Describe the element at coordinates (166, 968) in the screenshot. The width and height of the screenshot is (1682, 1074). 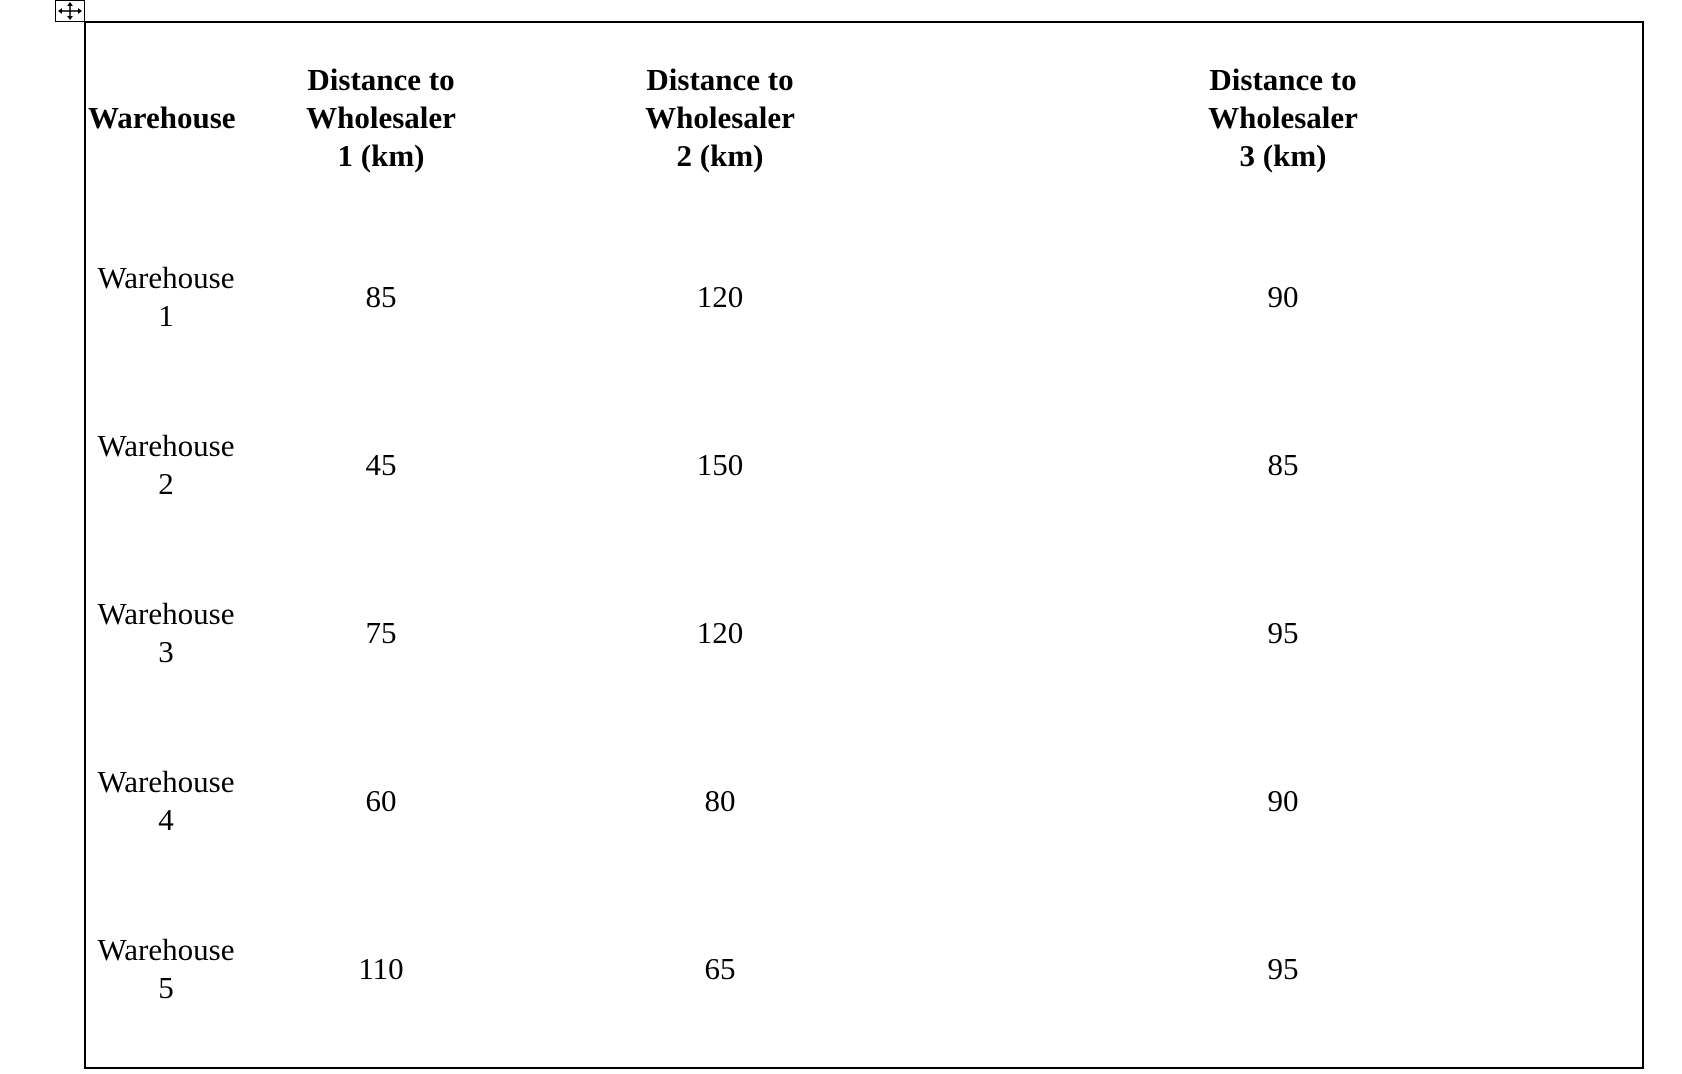
I see `cell-warehouse: Warehouse 5` at that location.